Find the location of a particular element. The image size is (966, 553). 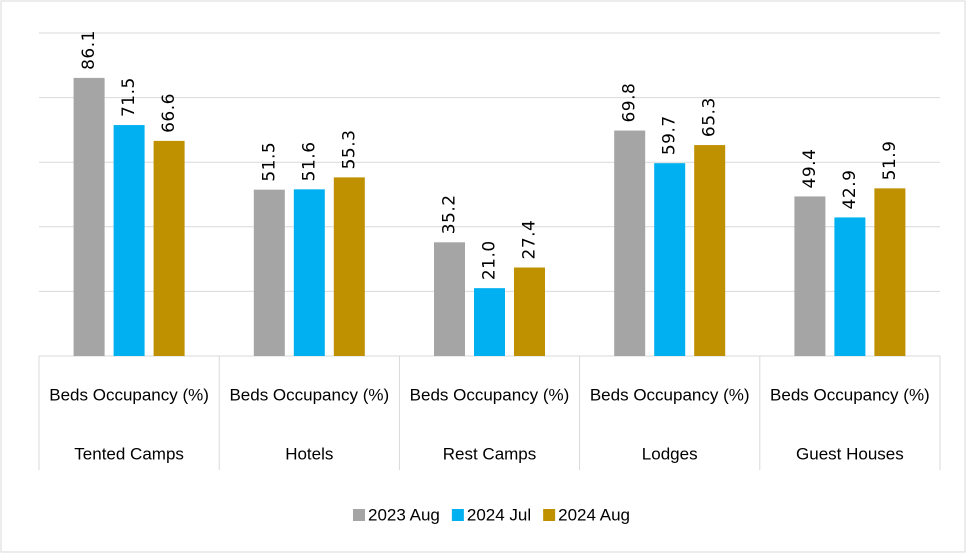

legend: 2023 Aug 2024 Jul 2024 Aug is located at coordinates (491, 514).